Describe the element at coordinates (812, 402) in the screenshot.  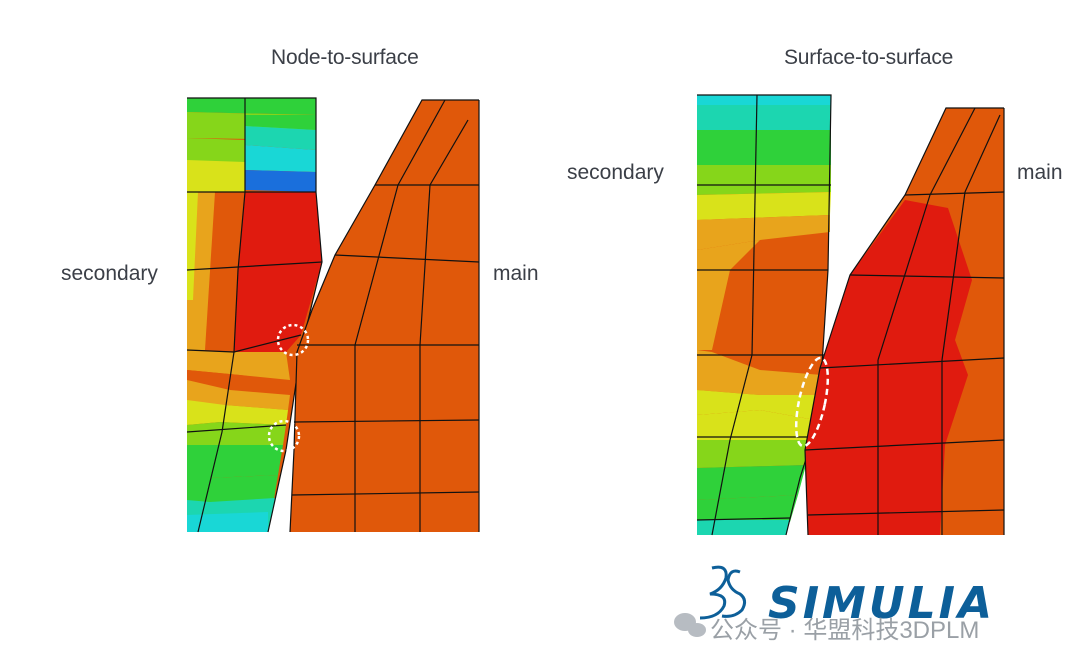
I see `contact-highlight-ellipse` at that location.